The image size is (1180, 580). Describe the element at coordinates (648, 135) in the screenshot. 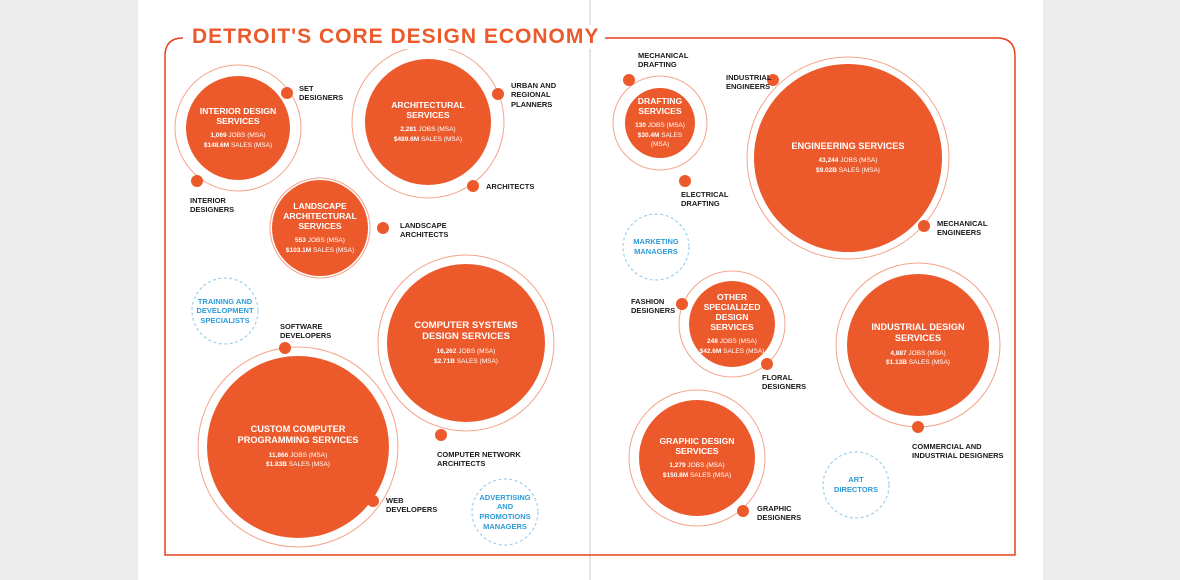

I see `sector-sales-value: $30.4M` at that location.